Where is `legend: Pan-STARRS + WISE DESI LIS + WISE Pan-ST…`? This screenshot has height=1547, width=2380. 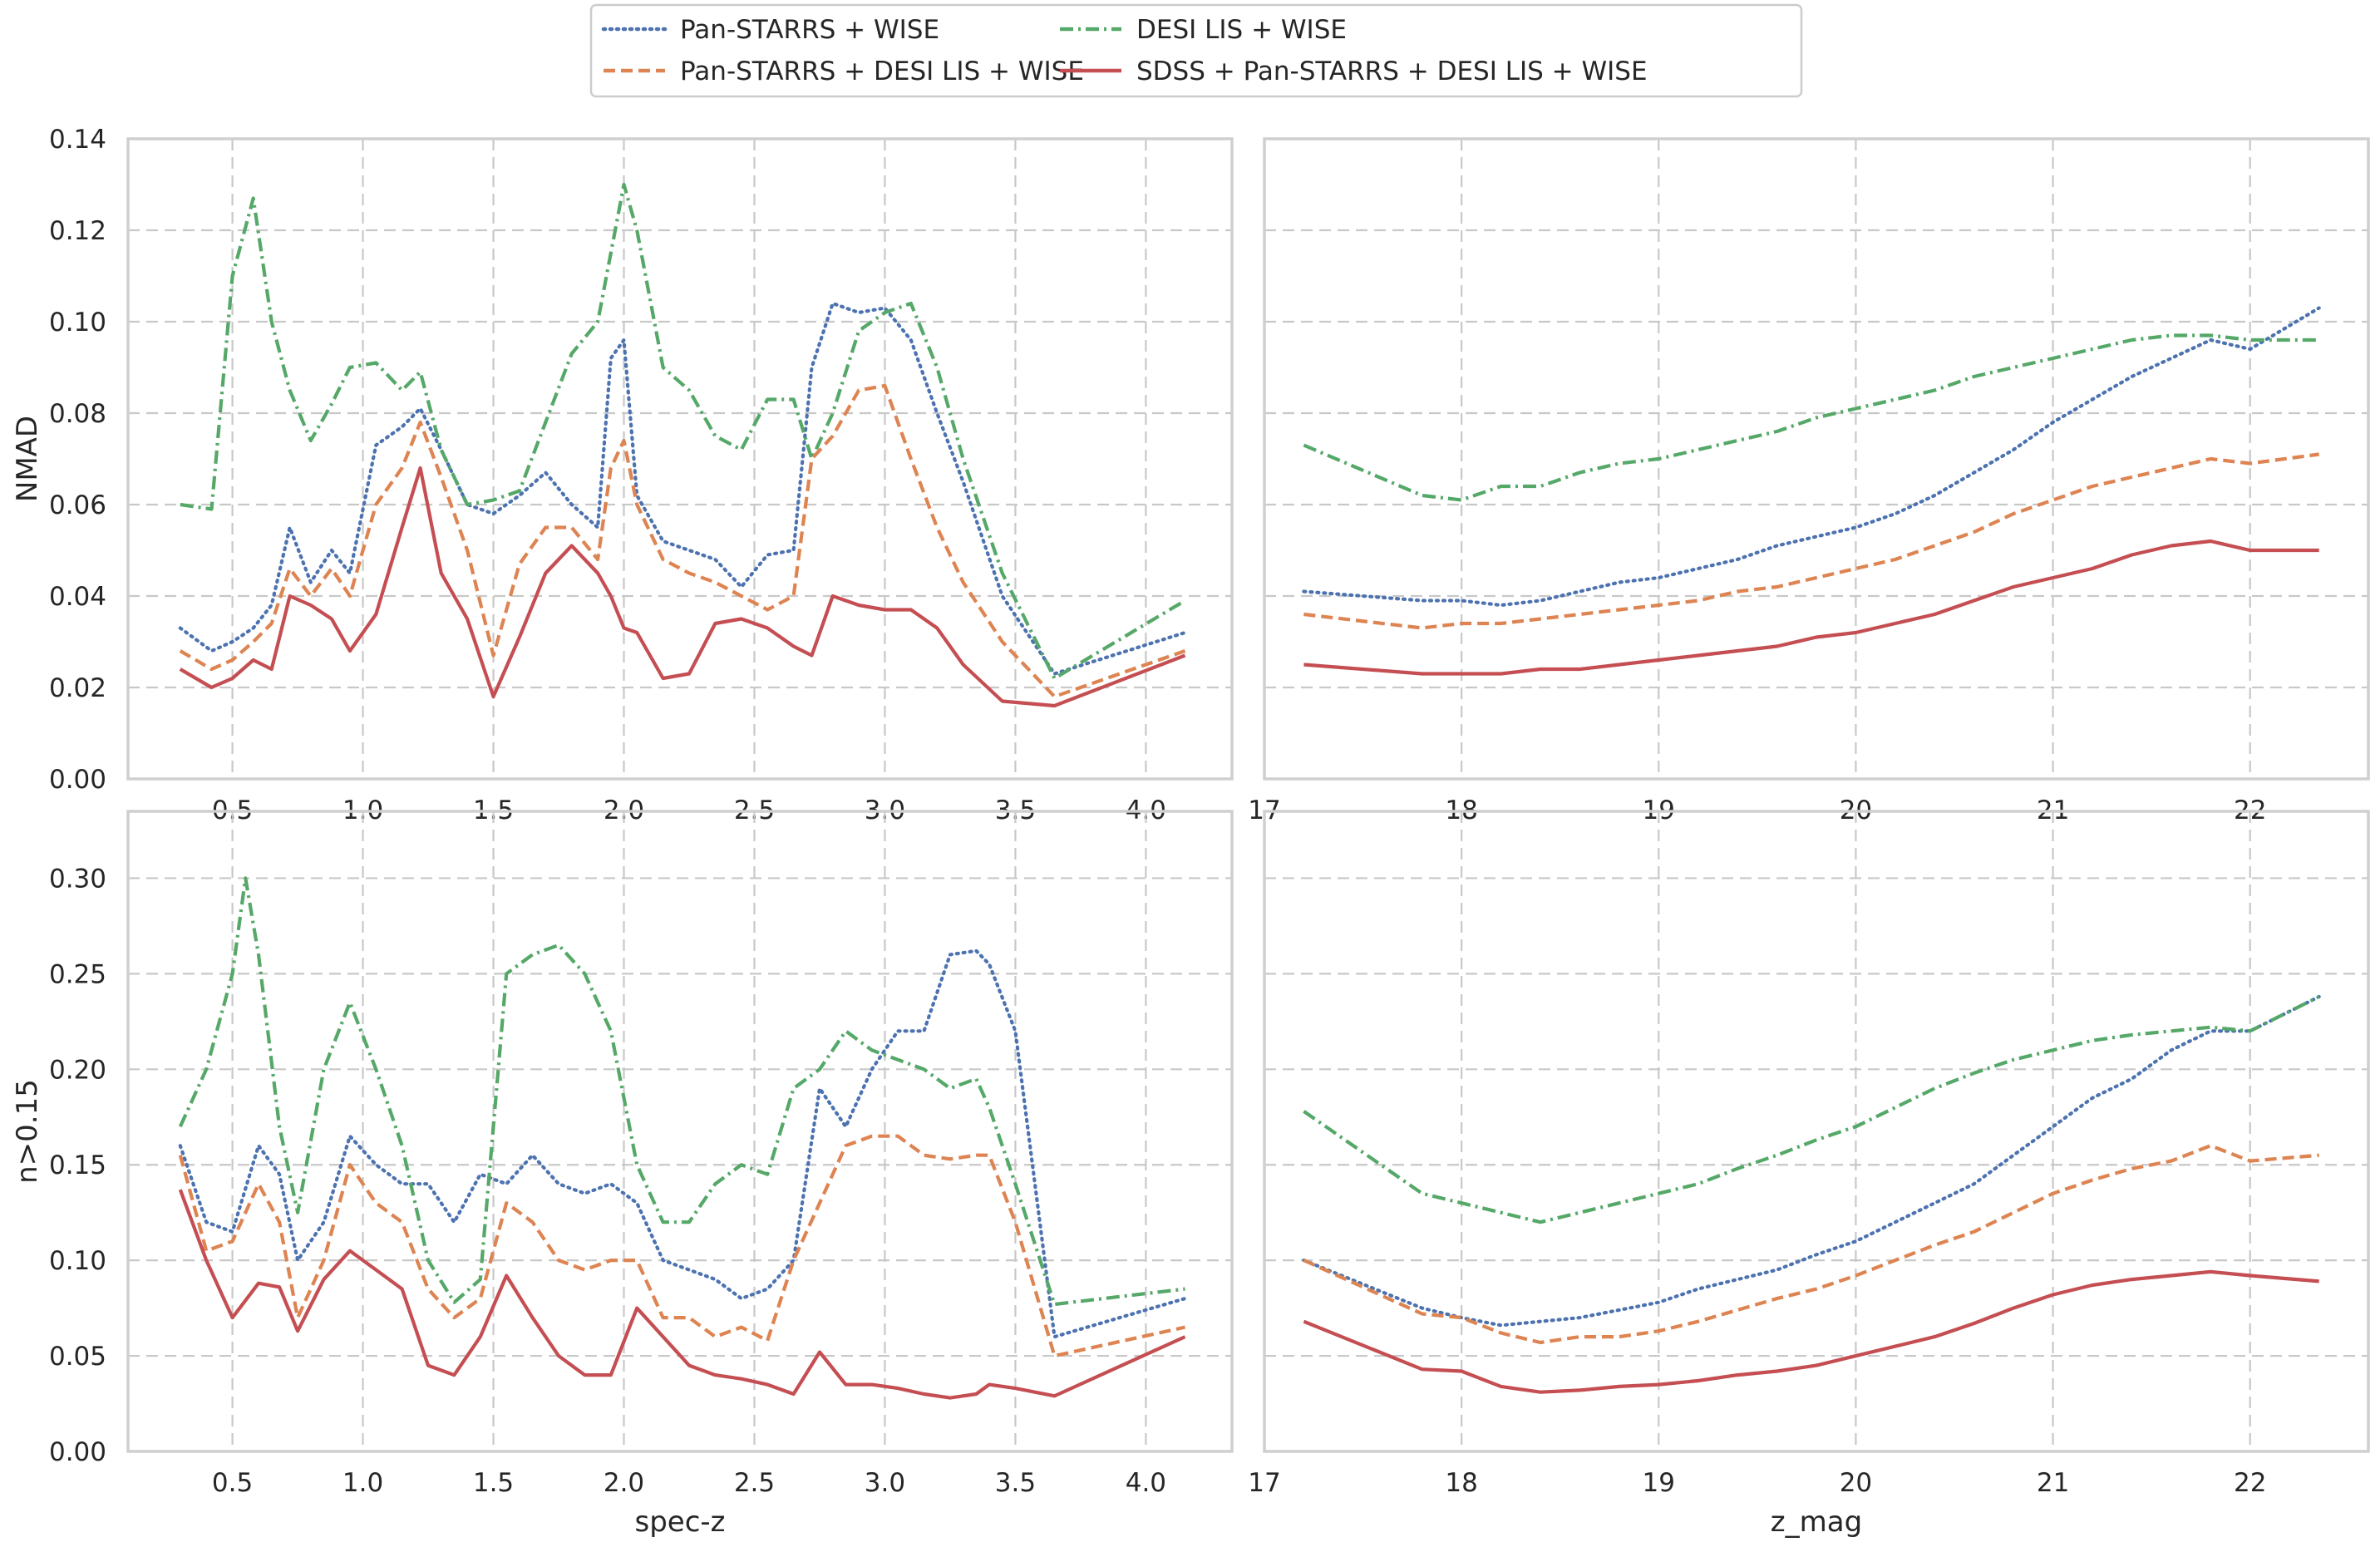
legend: Pan-STARRS + WISE DESI LIS + WISE Pan-ST… is located at coordinates (1196, 50).